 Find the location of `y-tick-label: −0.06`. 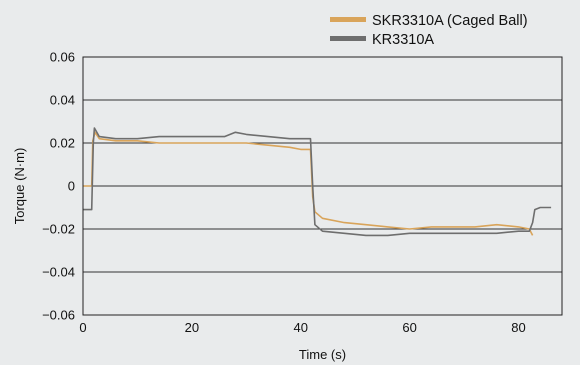

y-tick-label: −0.06 is located at coordinates (58, 315).